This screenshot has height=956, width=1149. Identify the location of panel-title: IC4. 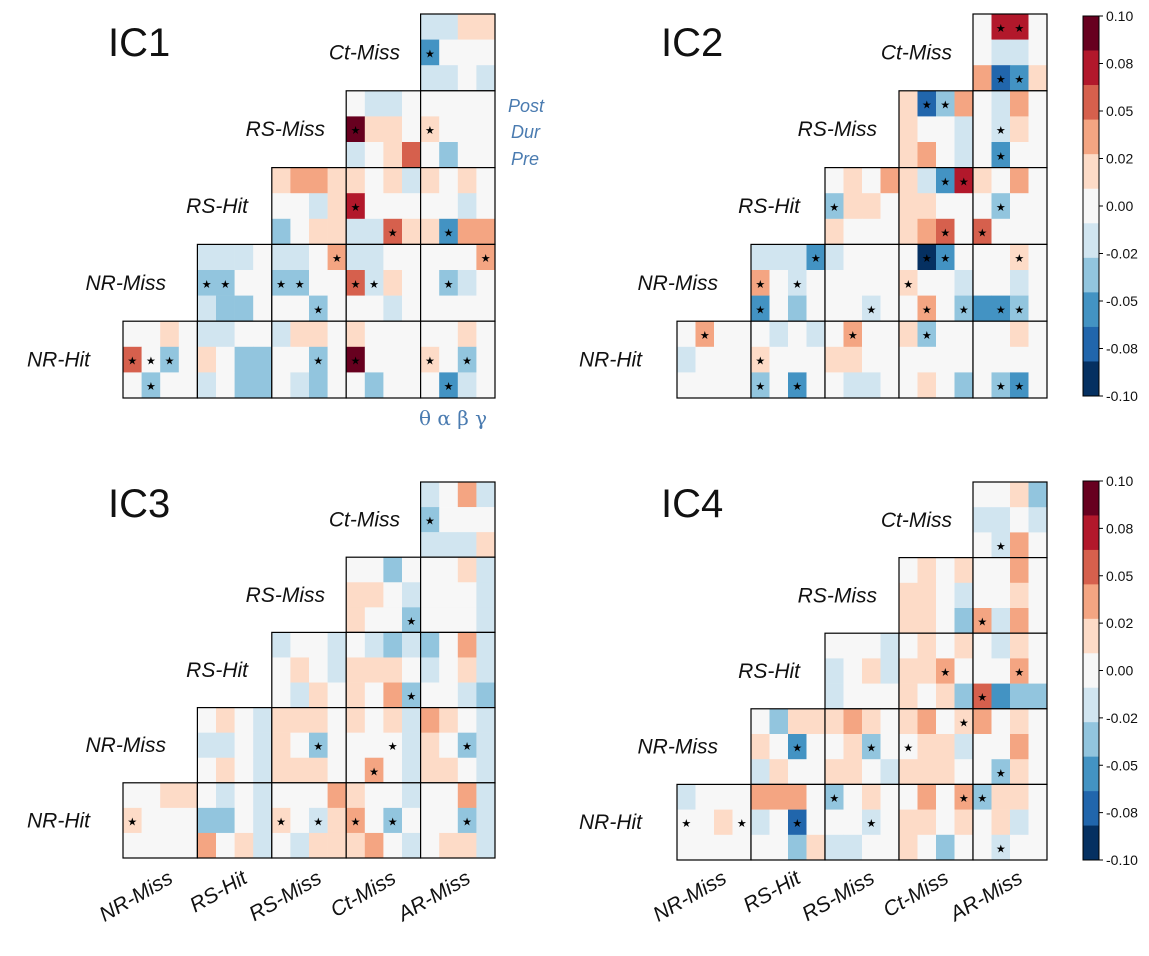
(692, 504).